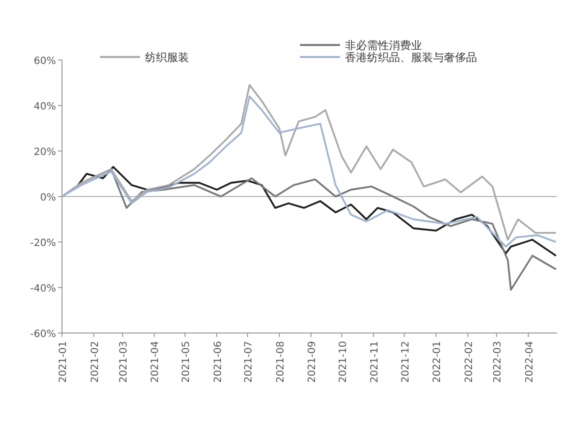 The image size is (568, 437). What do you see at coordinates (95, 362) in the screenshot?
I see `x-tick-label: 2021-02` at bounding box center [95, 362].